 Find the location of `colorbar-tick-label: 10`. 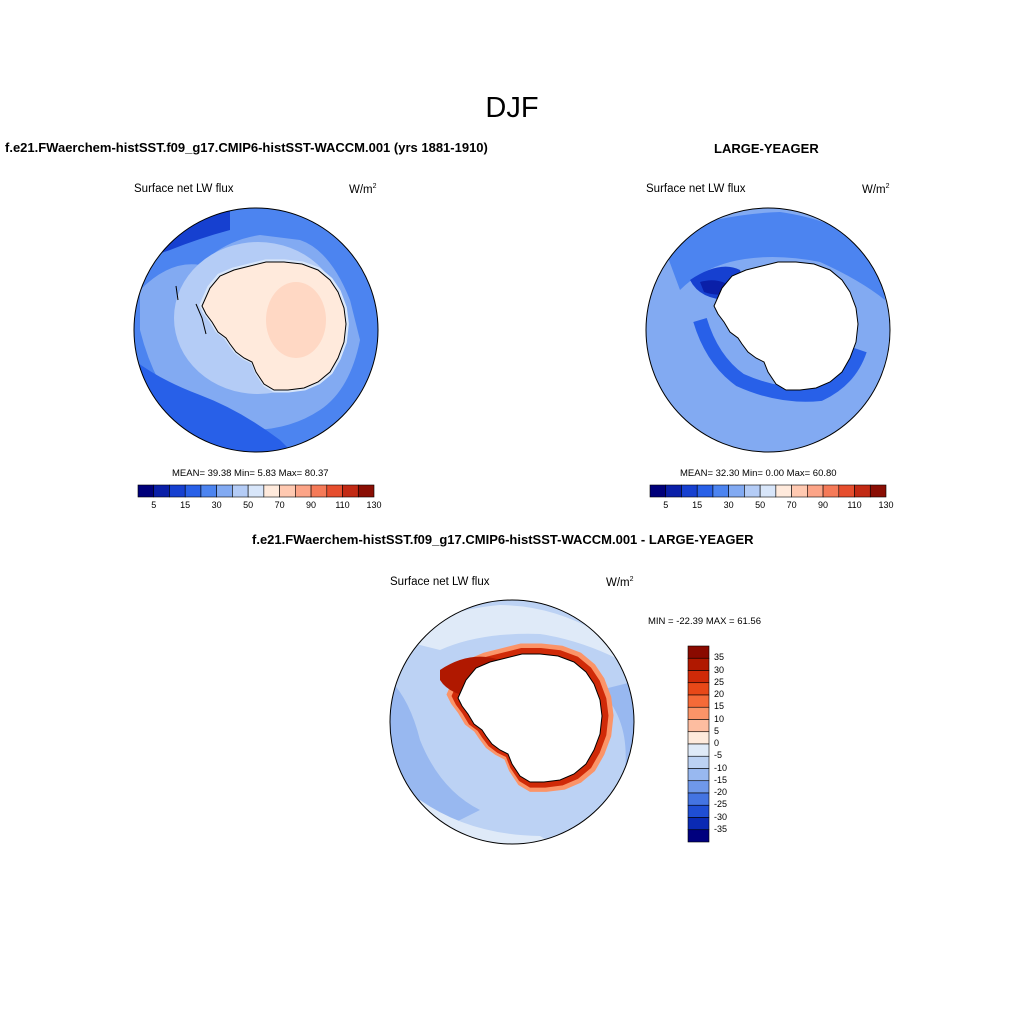

colorbar-tick-label: 10 is located at coordinates (719, 718).